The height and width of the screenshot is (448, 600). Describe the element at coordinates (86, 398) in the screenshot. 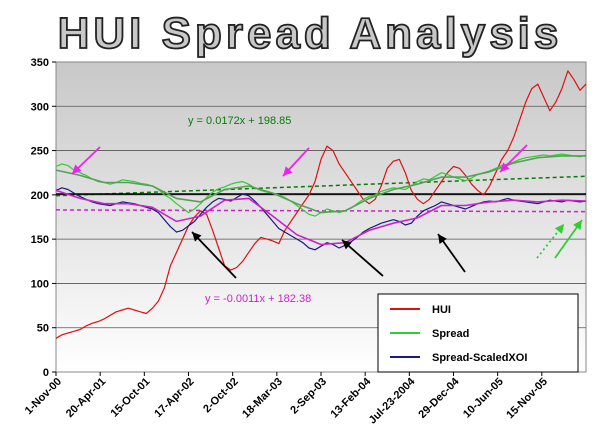

I see `x-tick-label: 20-Apr-01` at that location.